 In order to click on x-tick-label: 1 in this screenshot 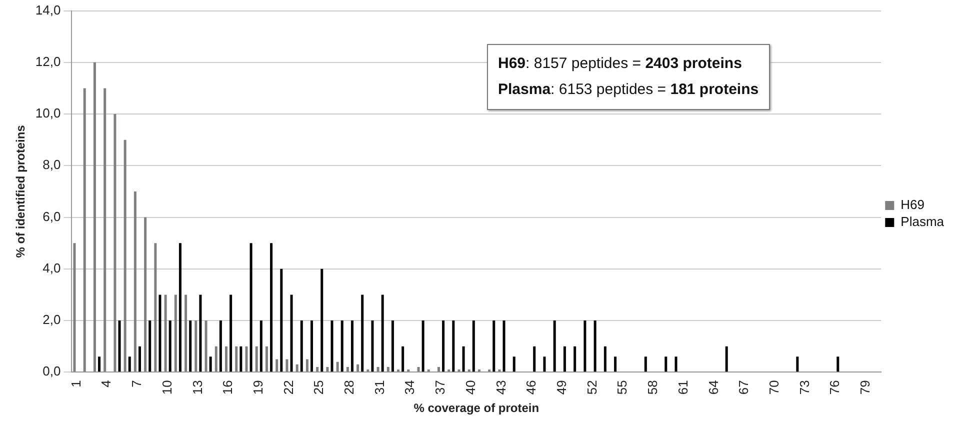, I will do `click(76, 384)`.